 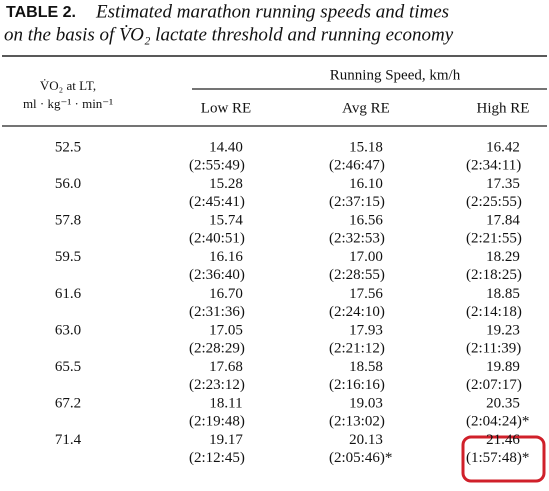 What do you see at coordinates (226, 108) in the screenshot?
I see `column-header: Low RE` at bounding box center [226, 108].